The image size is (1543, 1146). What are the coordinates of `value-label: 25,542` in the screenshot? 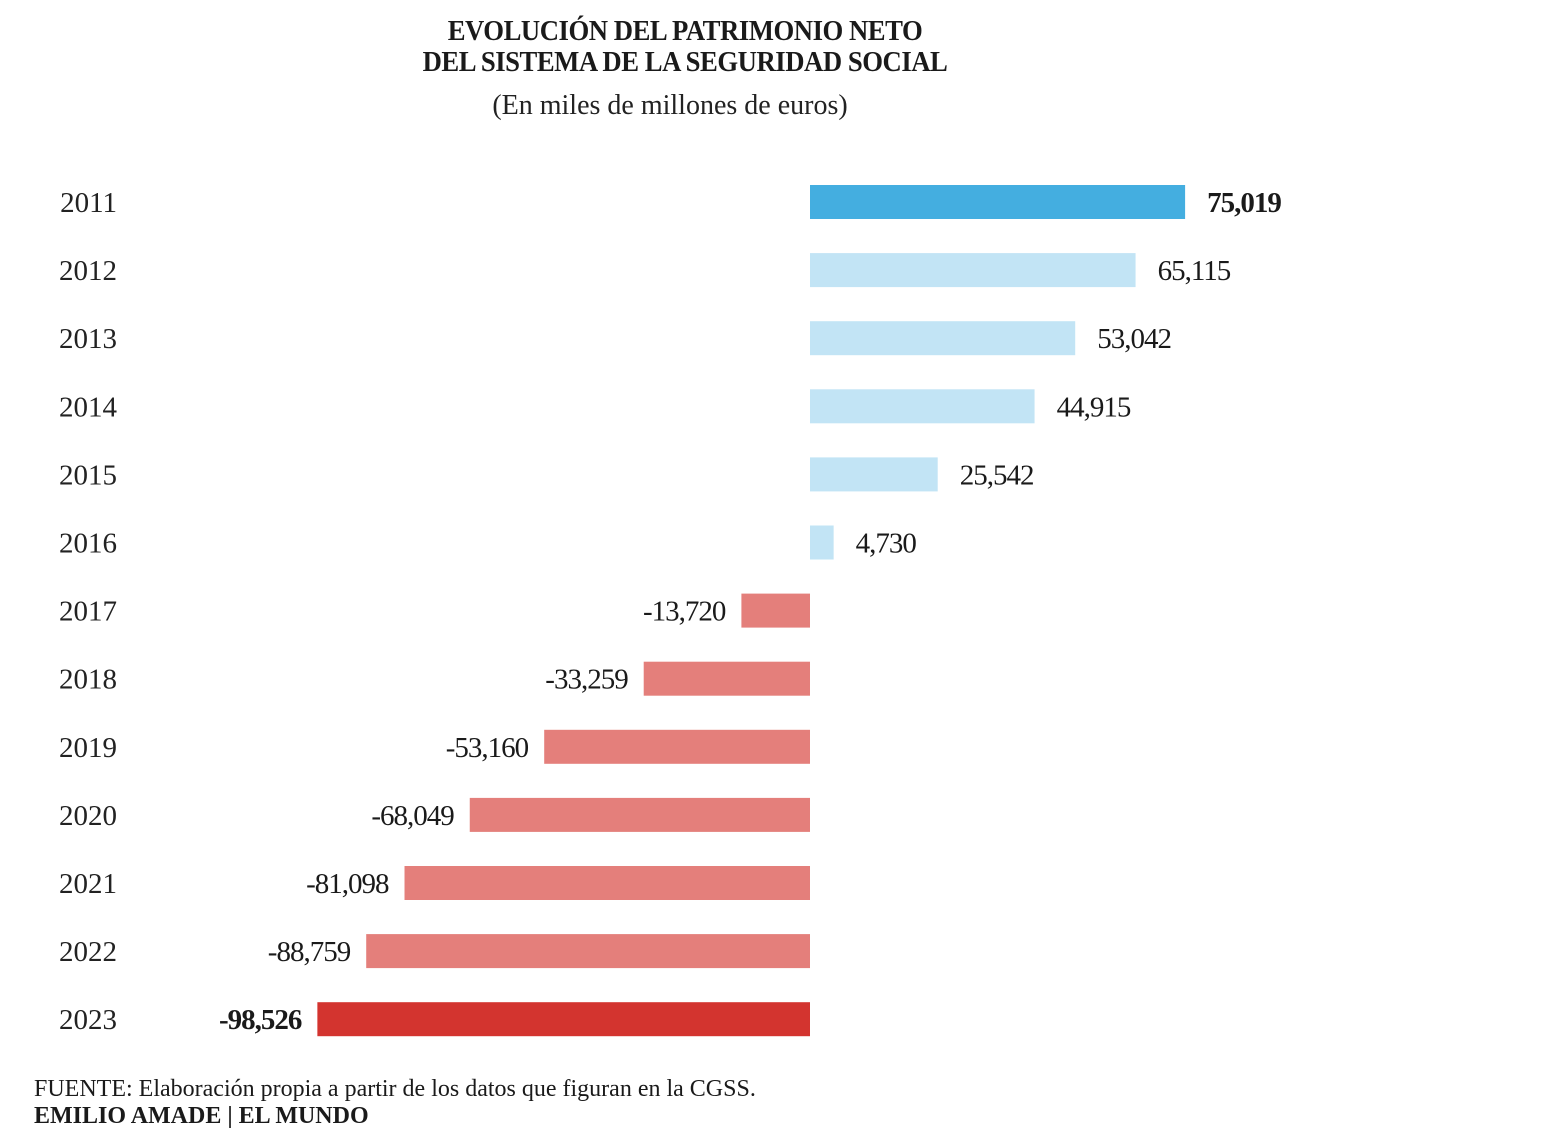 It's located at (997, 475).